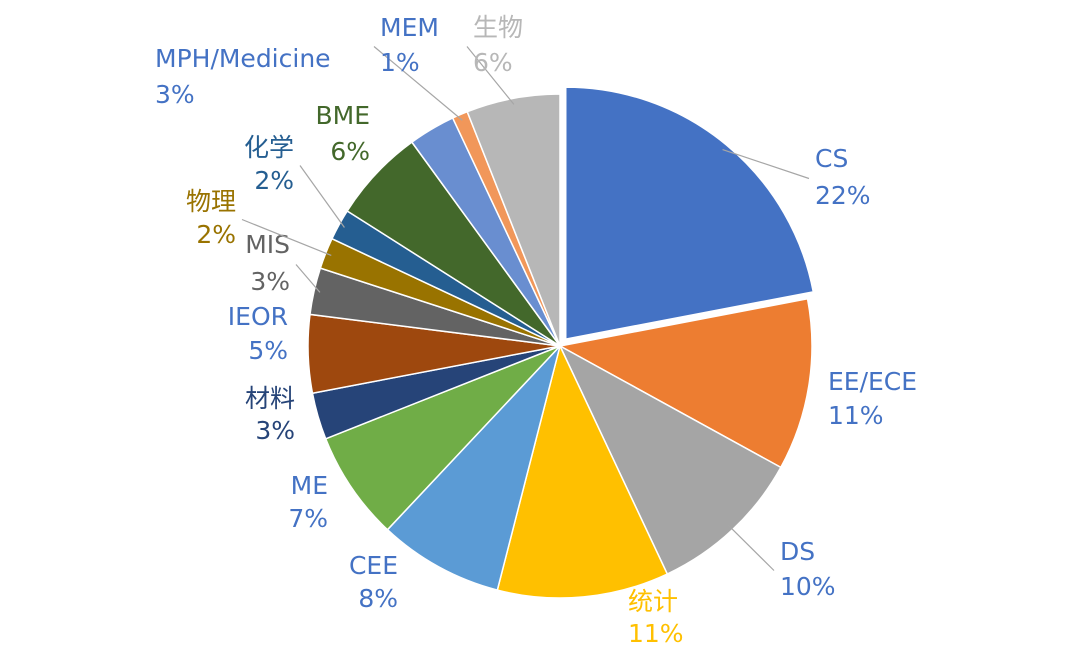 This screenshot has width=1080, height=662. Describe the element at coordinates (211, 201) in the screenshot. I see `category-label: 物理` at that location.